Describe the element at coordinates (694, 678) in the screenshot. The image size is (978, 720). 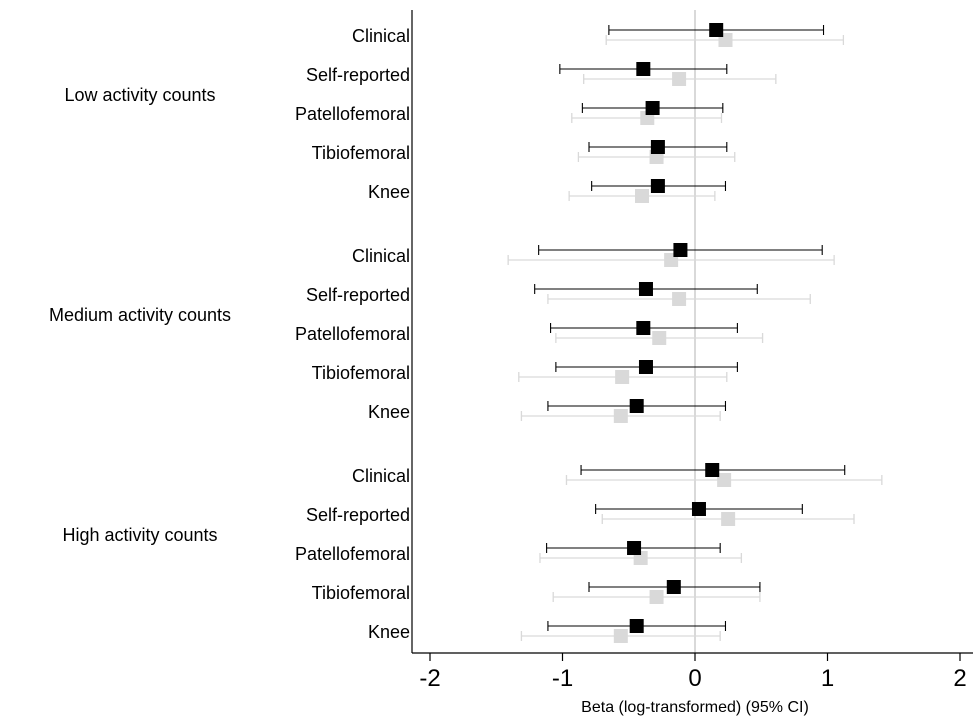
I see `x-tick-label-0: 0` at that location.